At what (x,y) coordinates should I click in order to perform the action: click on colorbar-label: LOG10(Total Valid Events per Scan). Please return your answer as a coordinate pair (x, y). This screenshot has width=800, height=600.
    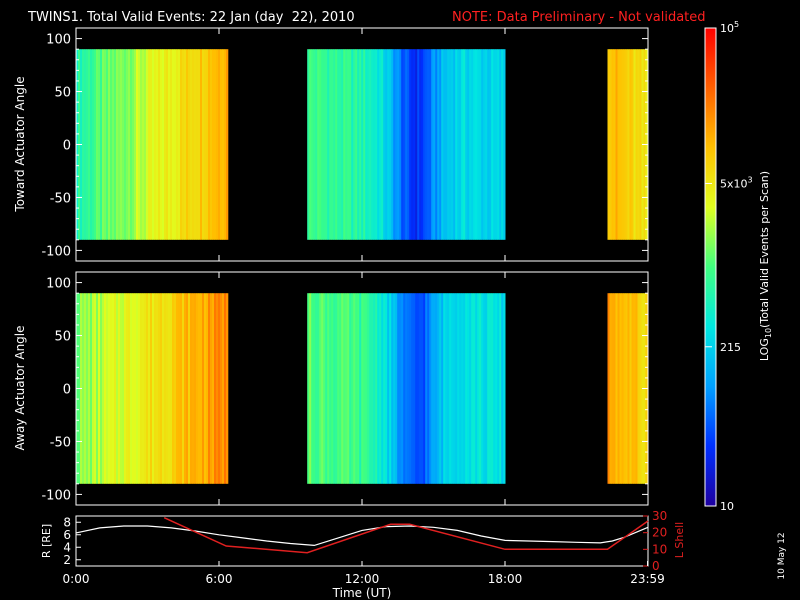
    Looking at the image, I should click on (765, 266).